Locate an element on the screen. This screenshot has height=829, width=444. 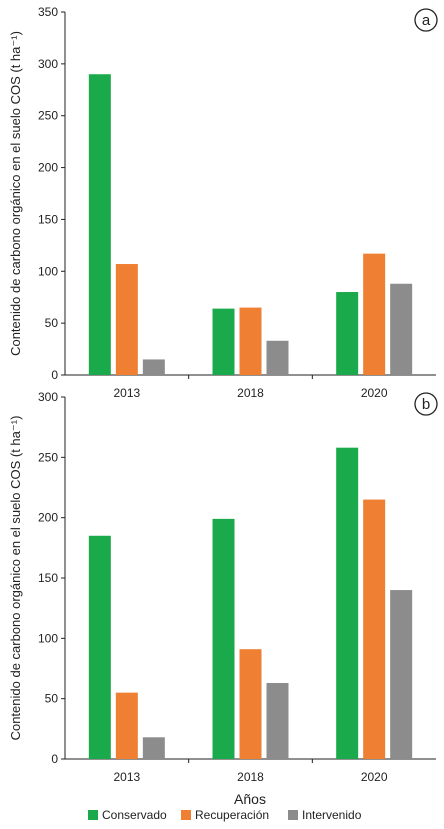
x-axis-title: Años is located at coordinates (250, 799).